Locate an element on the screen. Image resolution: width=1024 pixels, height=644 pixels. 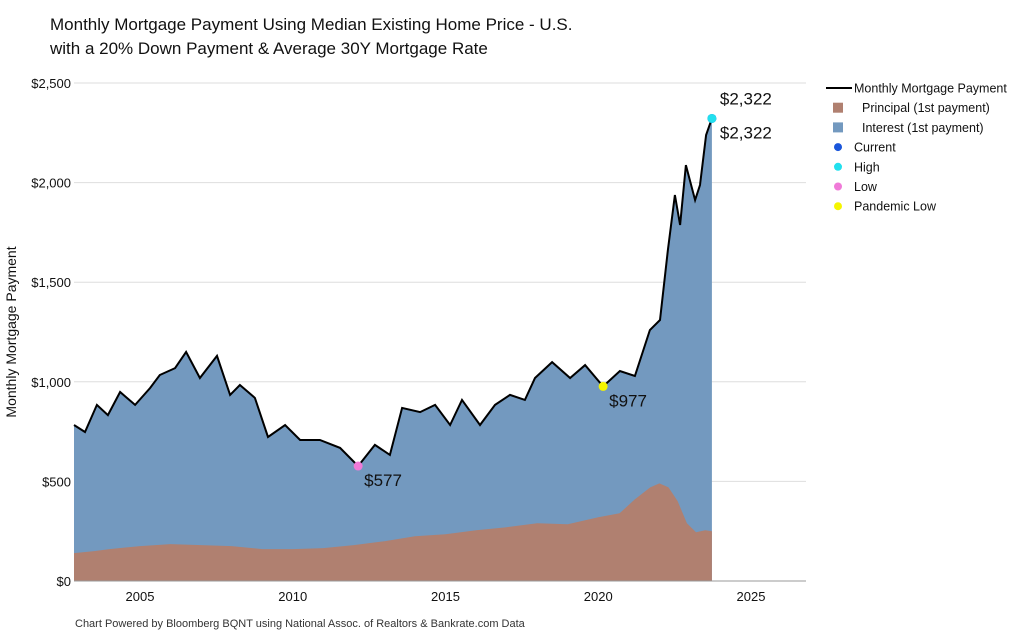
marker-pandemic-low is located at coordinates (603, 386).